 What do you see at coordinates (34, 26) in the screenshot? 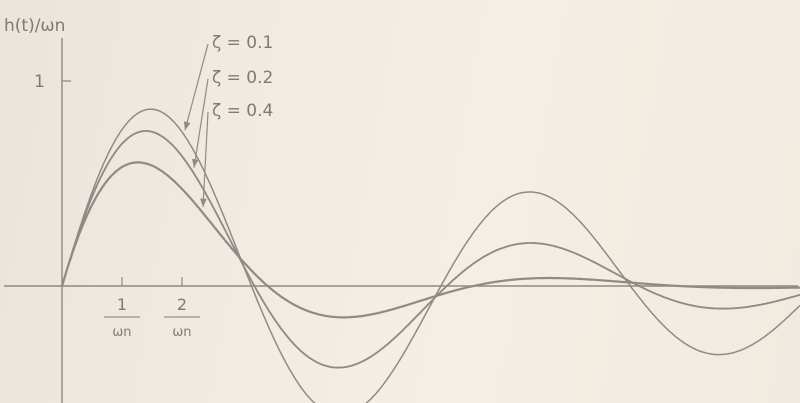
I see `y-axis-label: h(t)/ωn` at bounding box center [34, 26].